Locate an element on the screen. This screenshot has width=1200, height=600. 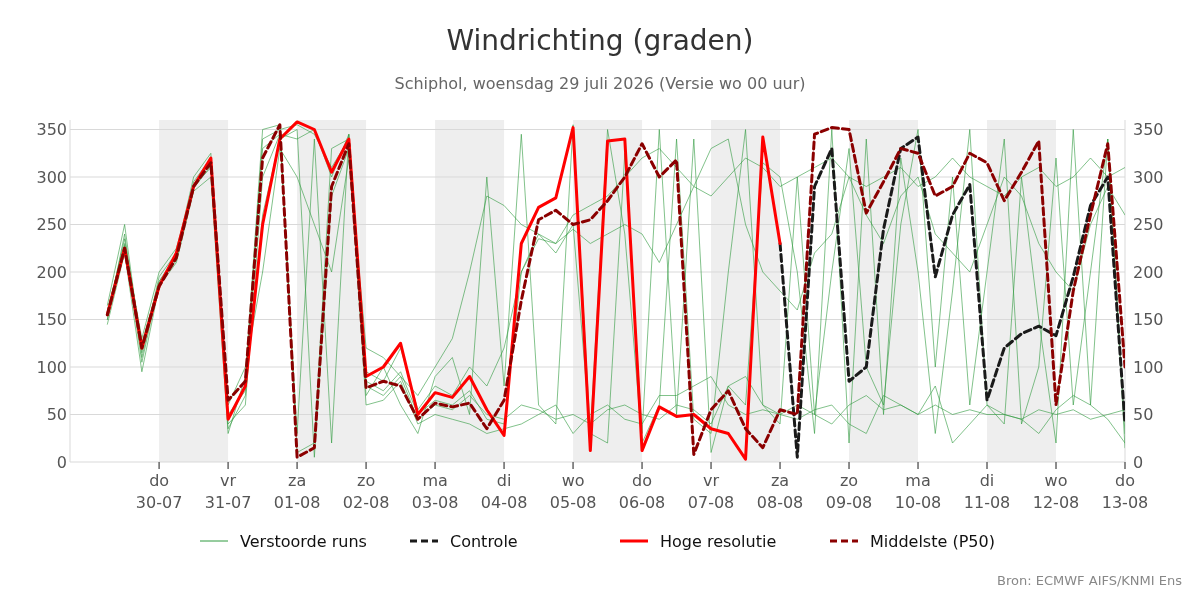
x-tick-label: di 11-08 is located at coordinates (987, 491).